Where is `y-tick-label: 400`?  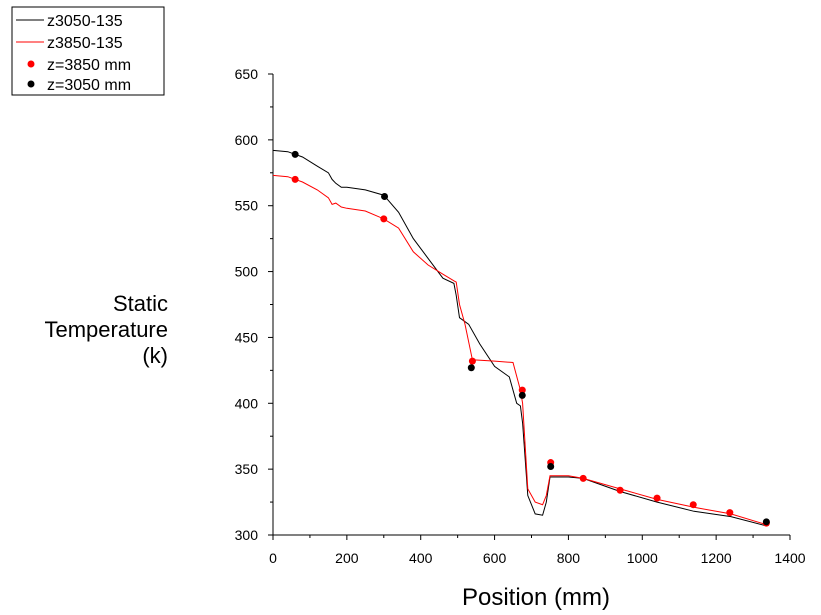
y-tick-label: 400 is located at coordinates (247, 403).